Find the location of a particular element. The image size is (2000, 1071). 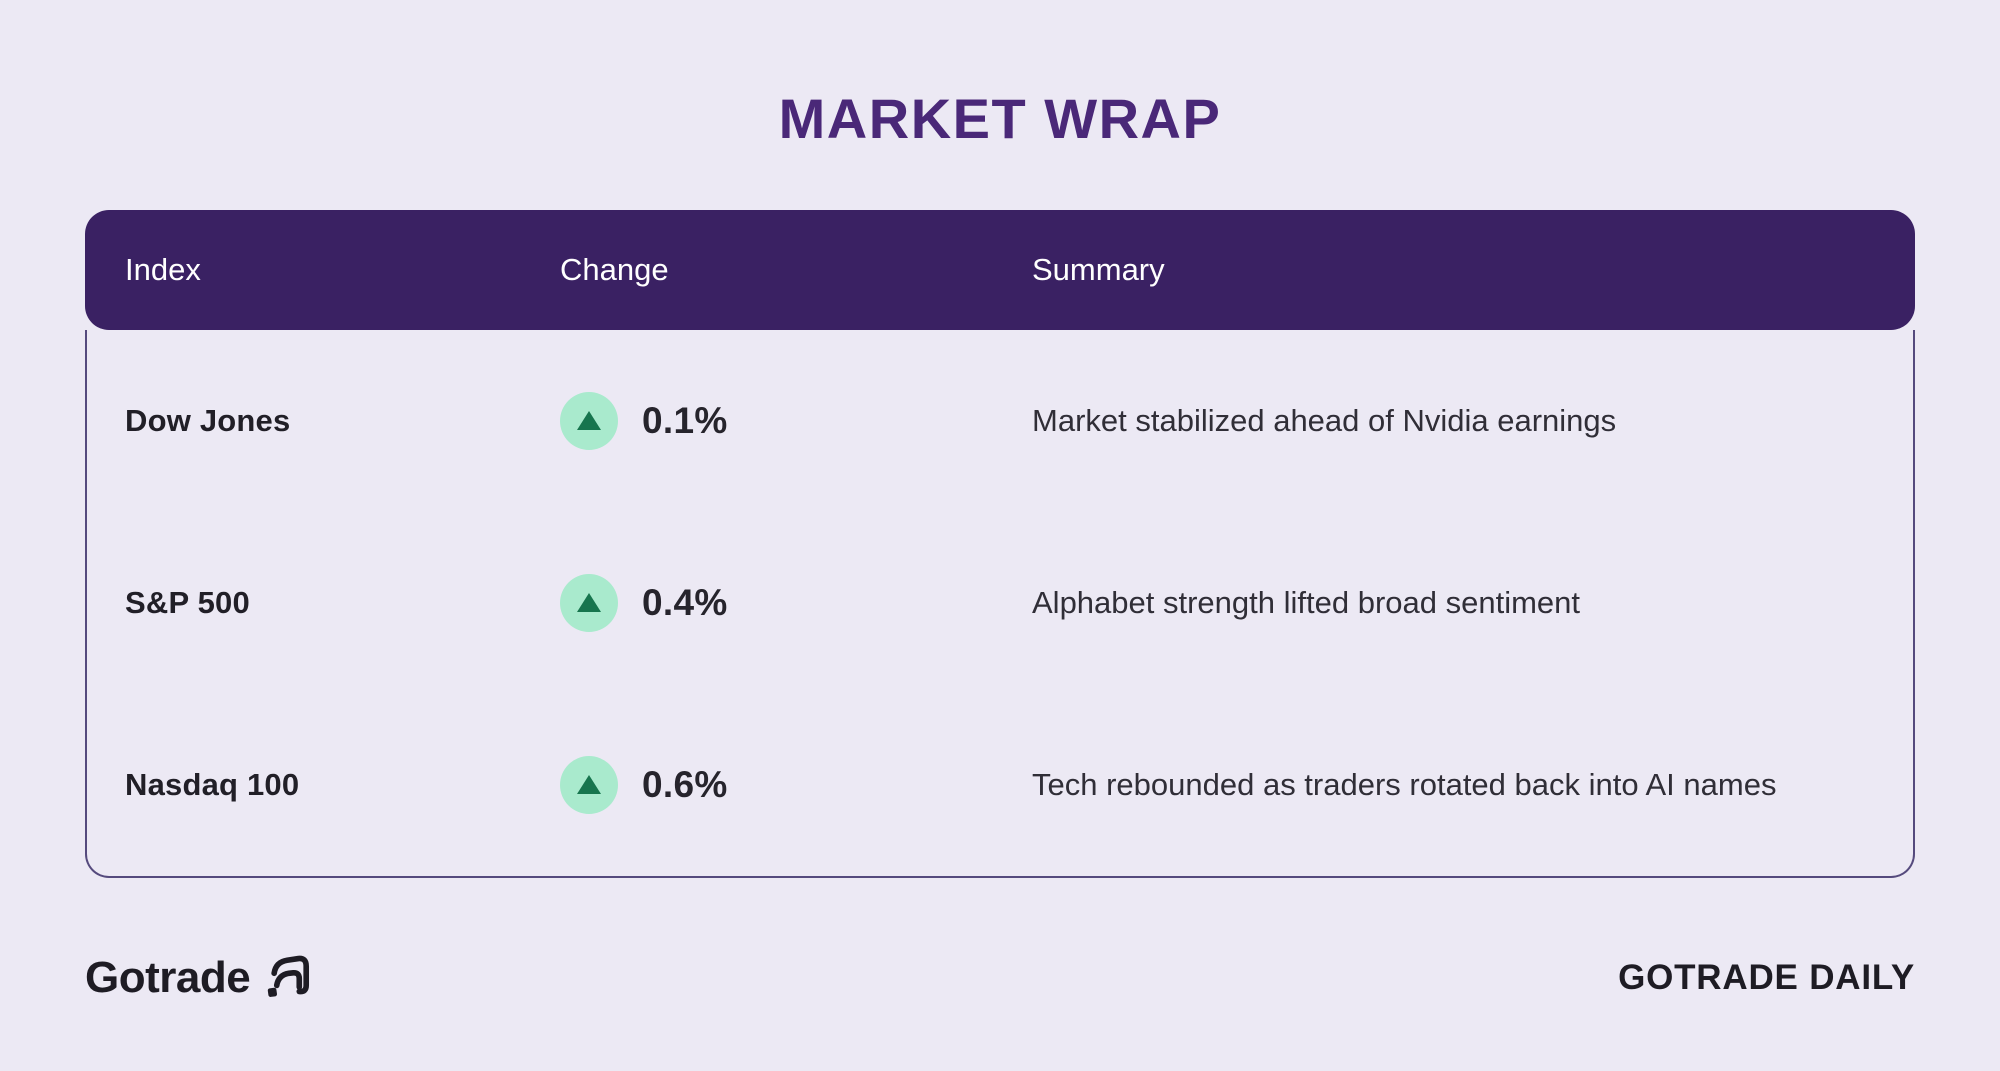

change-value: 0.6% is located at coordinates (685, 784).